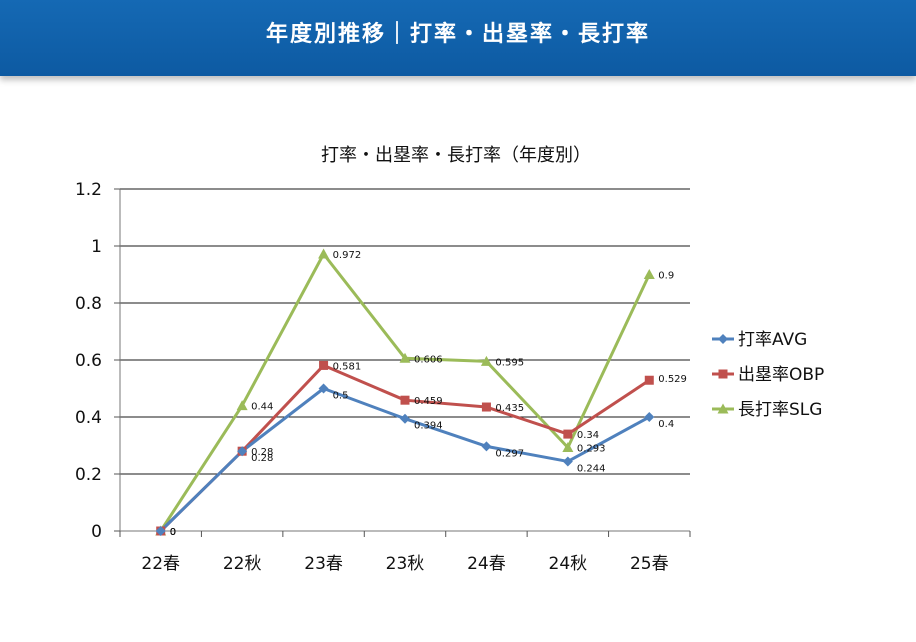 The image size is (916, 642). What do you see at coordinates (780, 410) in the screenshot?
I see `legend-label: 長打率SLG` at bounding box center [780, 410].